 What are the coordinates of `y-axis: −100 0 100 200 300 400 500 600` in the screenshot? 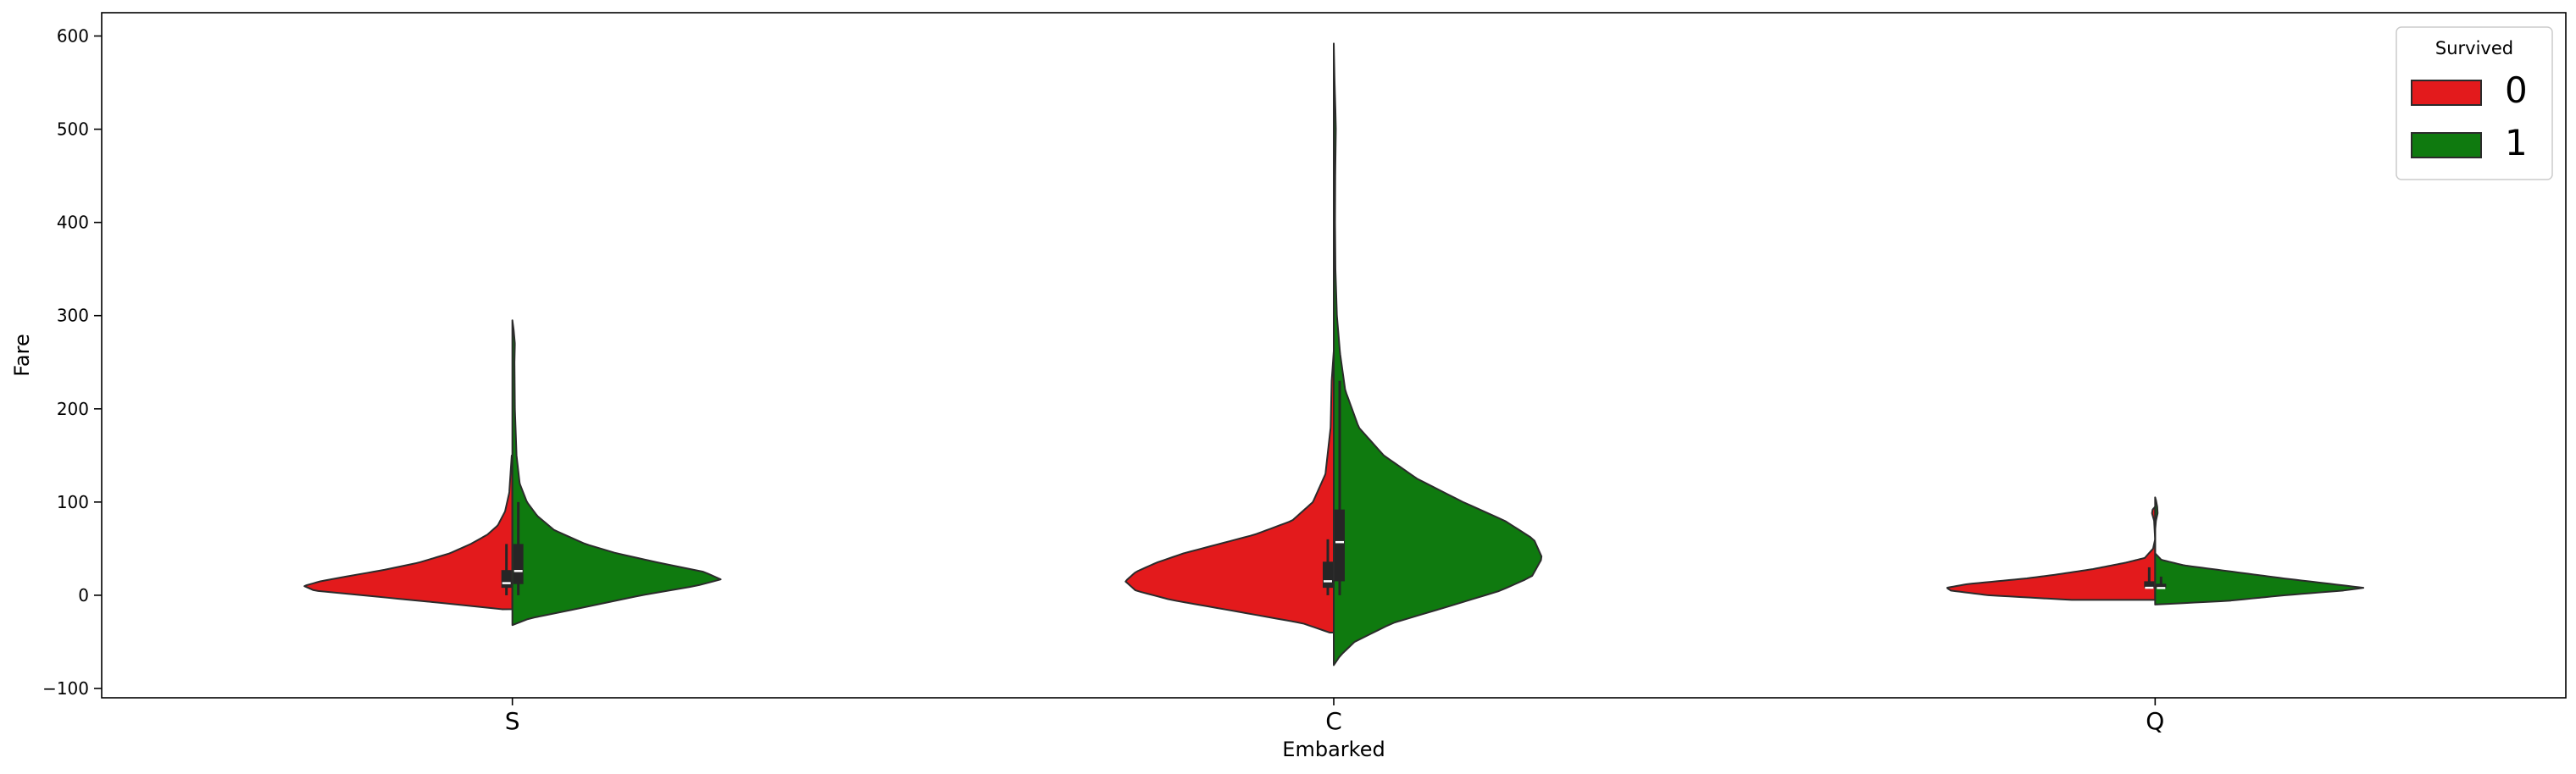 It's located at (72, 362).